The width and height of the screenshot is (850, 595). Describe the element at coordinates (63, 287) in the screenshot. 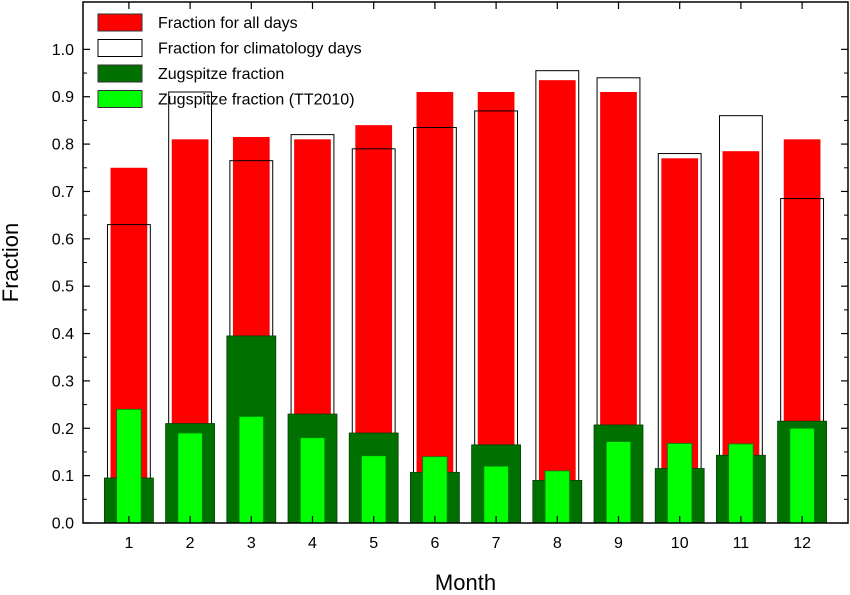

I see `y-tick-label: 0.5` at that location.